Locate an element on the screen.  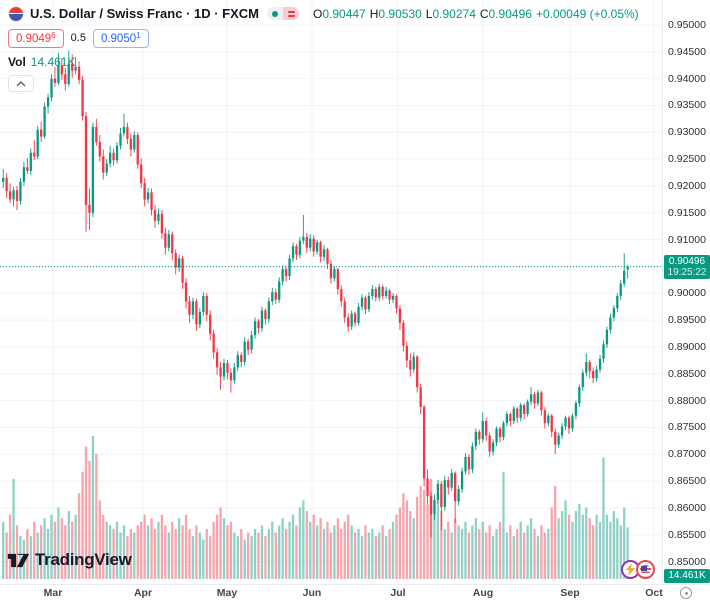
chevron-up-icon is located at coordinates (21, 83).